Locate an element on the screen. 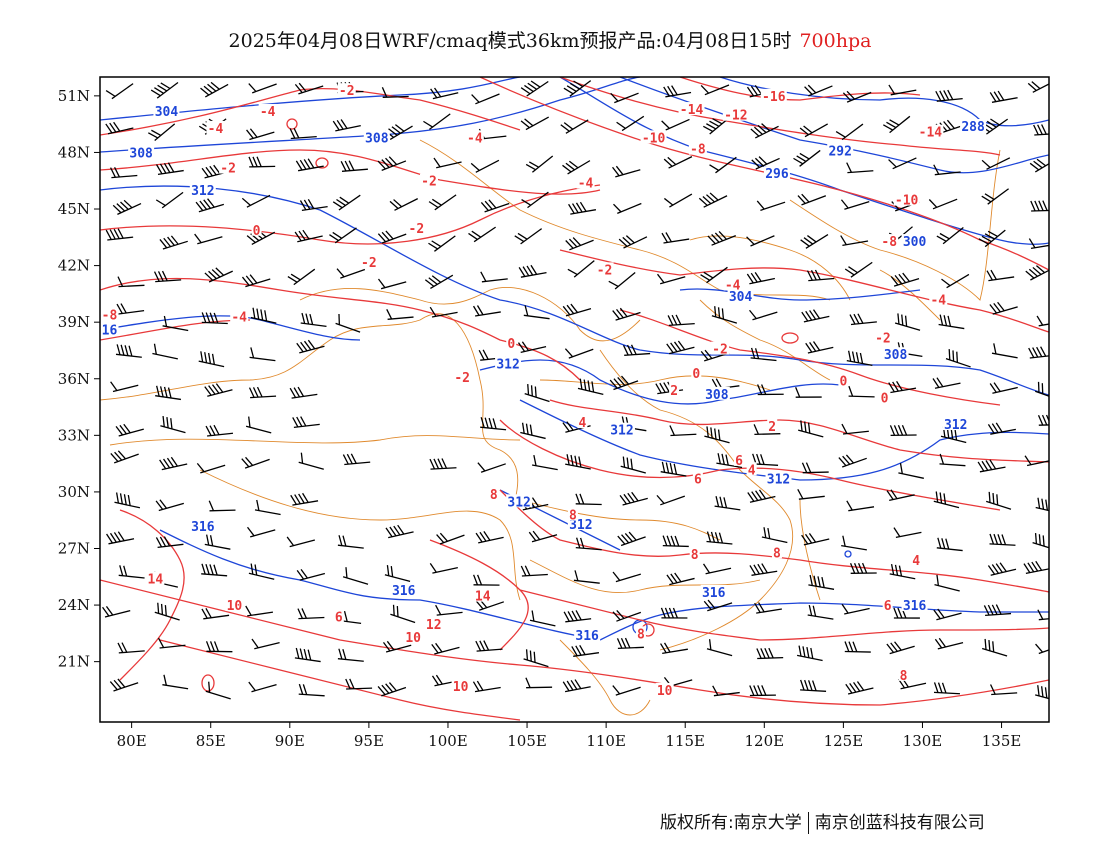  height-label: 312 is located at coordinates (507, 365).